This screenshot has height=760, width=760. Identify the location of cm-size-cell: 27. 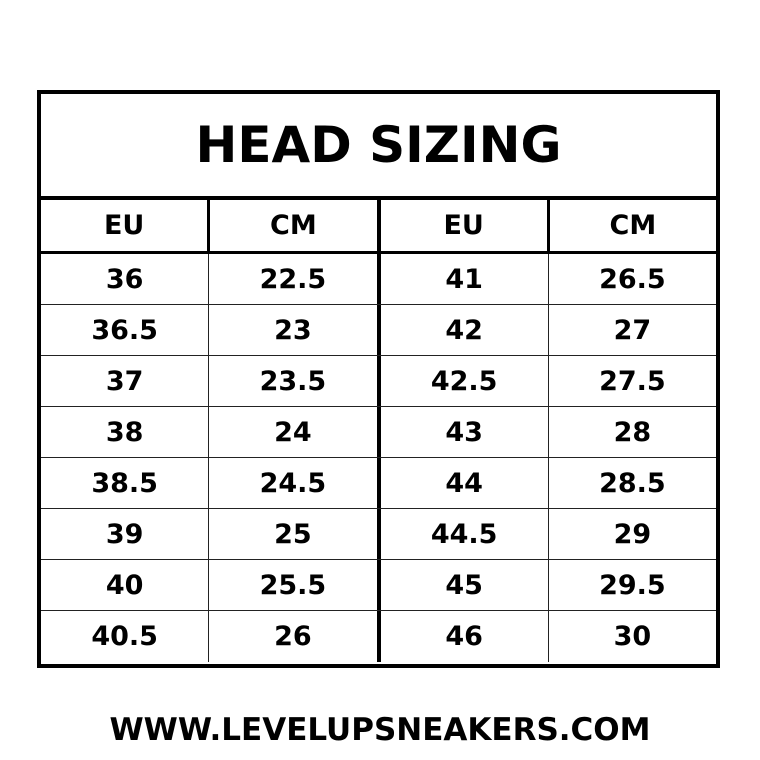
(632, 330).